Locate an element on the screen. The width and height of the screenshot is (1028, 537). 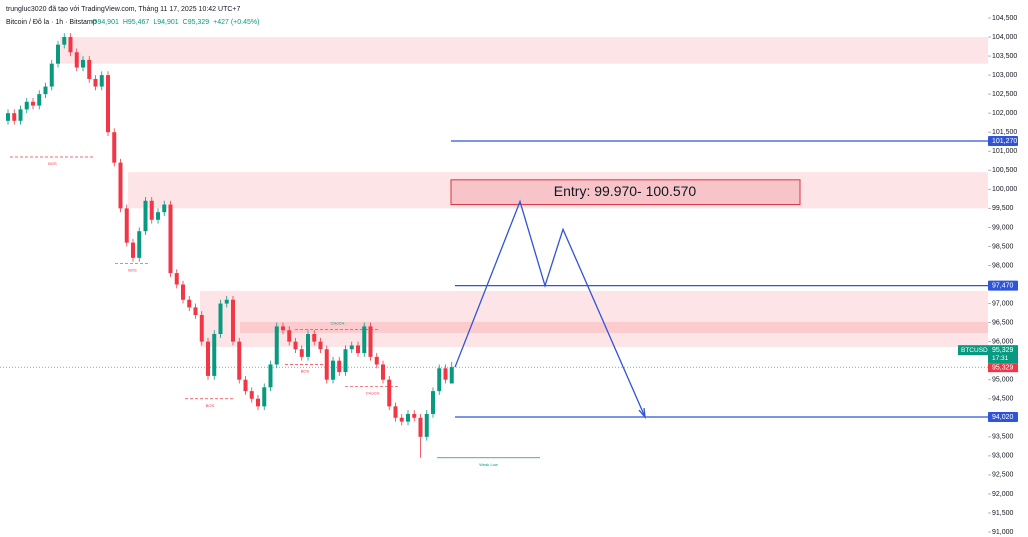
quote-label: H95,467 is located at coordinates (136, 22).